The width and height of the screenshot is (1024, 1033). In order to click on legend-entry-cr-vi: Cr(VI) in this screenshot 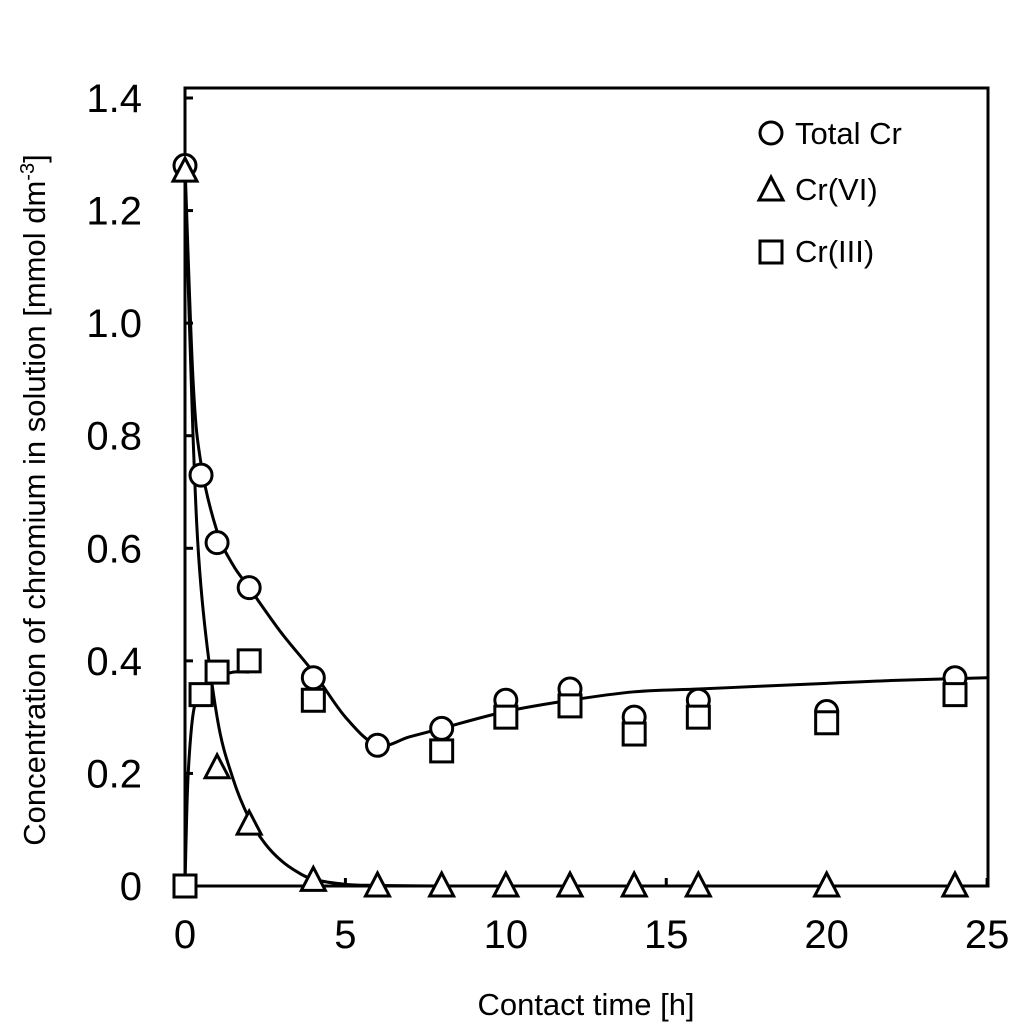, I will do `click(817, 189)`.